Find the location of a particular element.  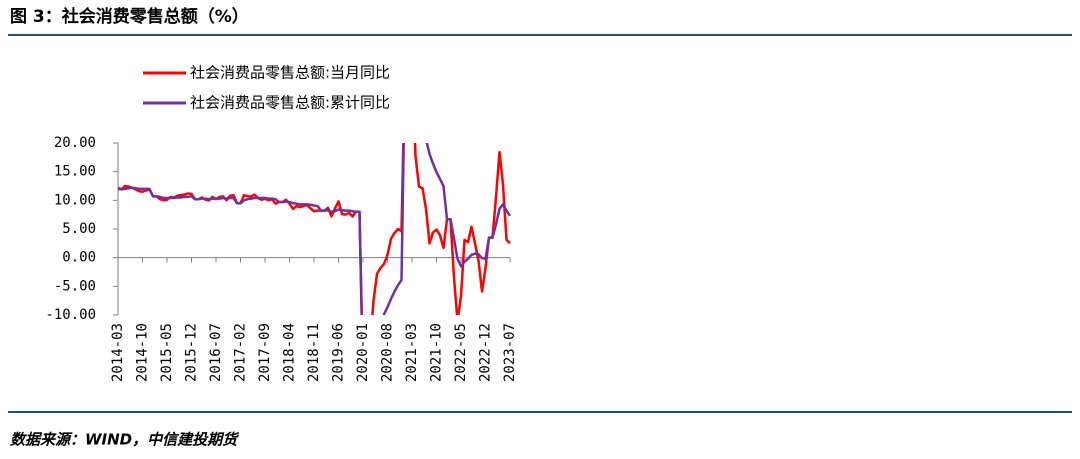

source-note: 数据来源：WIND，中信建投期货 is located at coordinates (125, 440).